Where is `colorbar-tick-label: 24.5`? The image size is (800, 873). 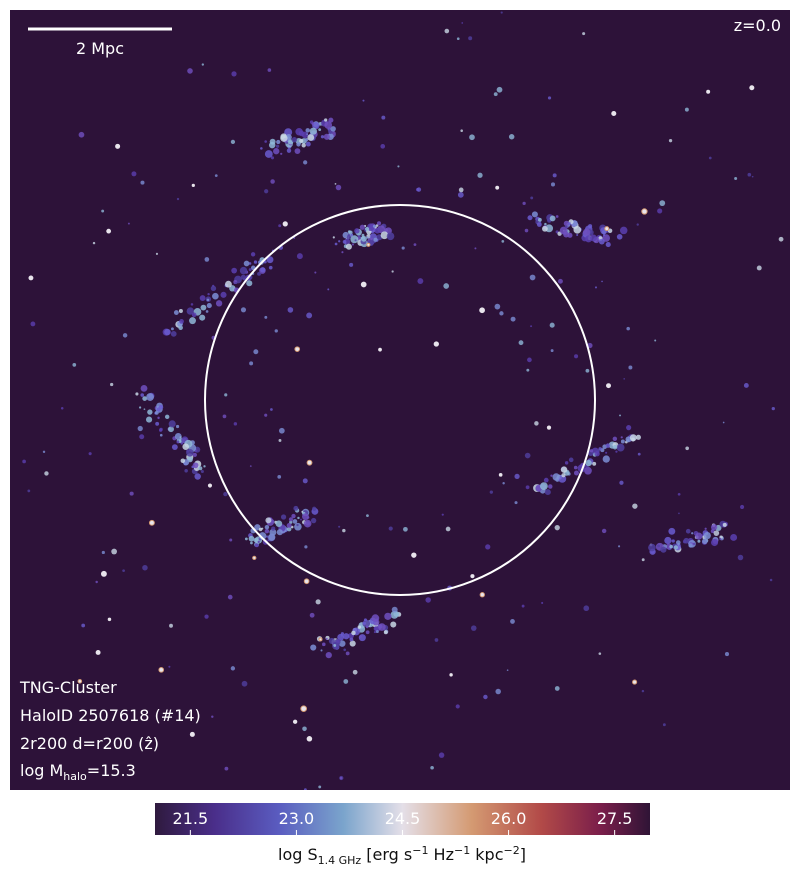
colorbar-tick-label: 24.5 is located at coordinates (403, 818).